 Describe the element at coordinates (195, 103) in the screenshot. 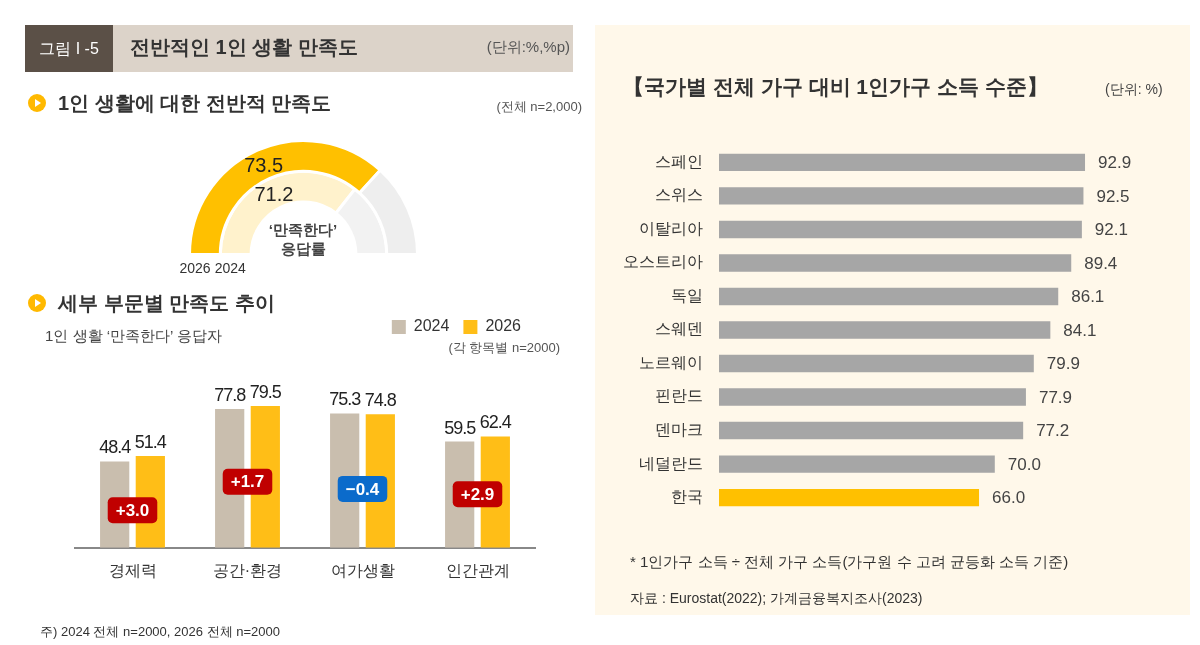

I see `chart-title: 1인 생활에 대한 전반적 만족도` at that location.